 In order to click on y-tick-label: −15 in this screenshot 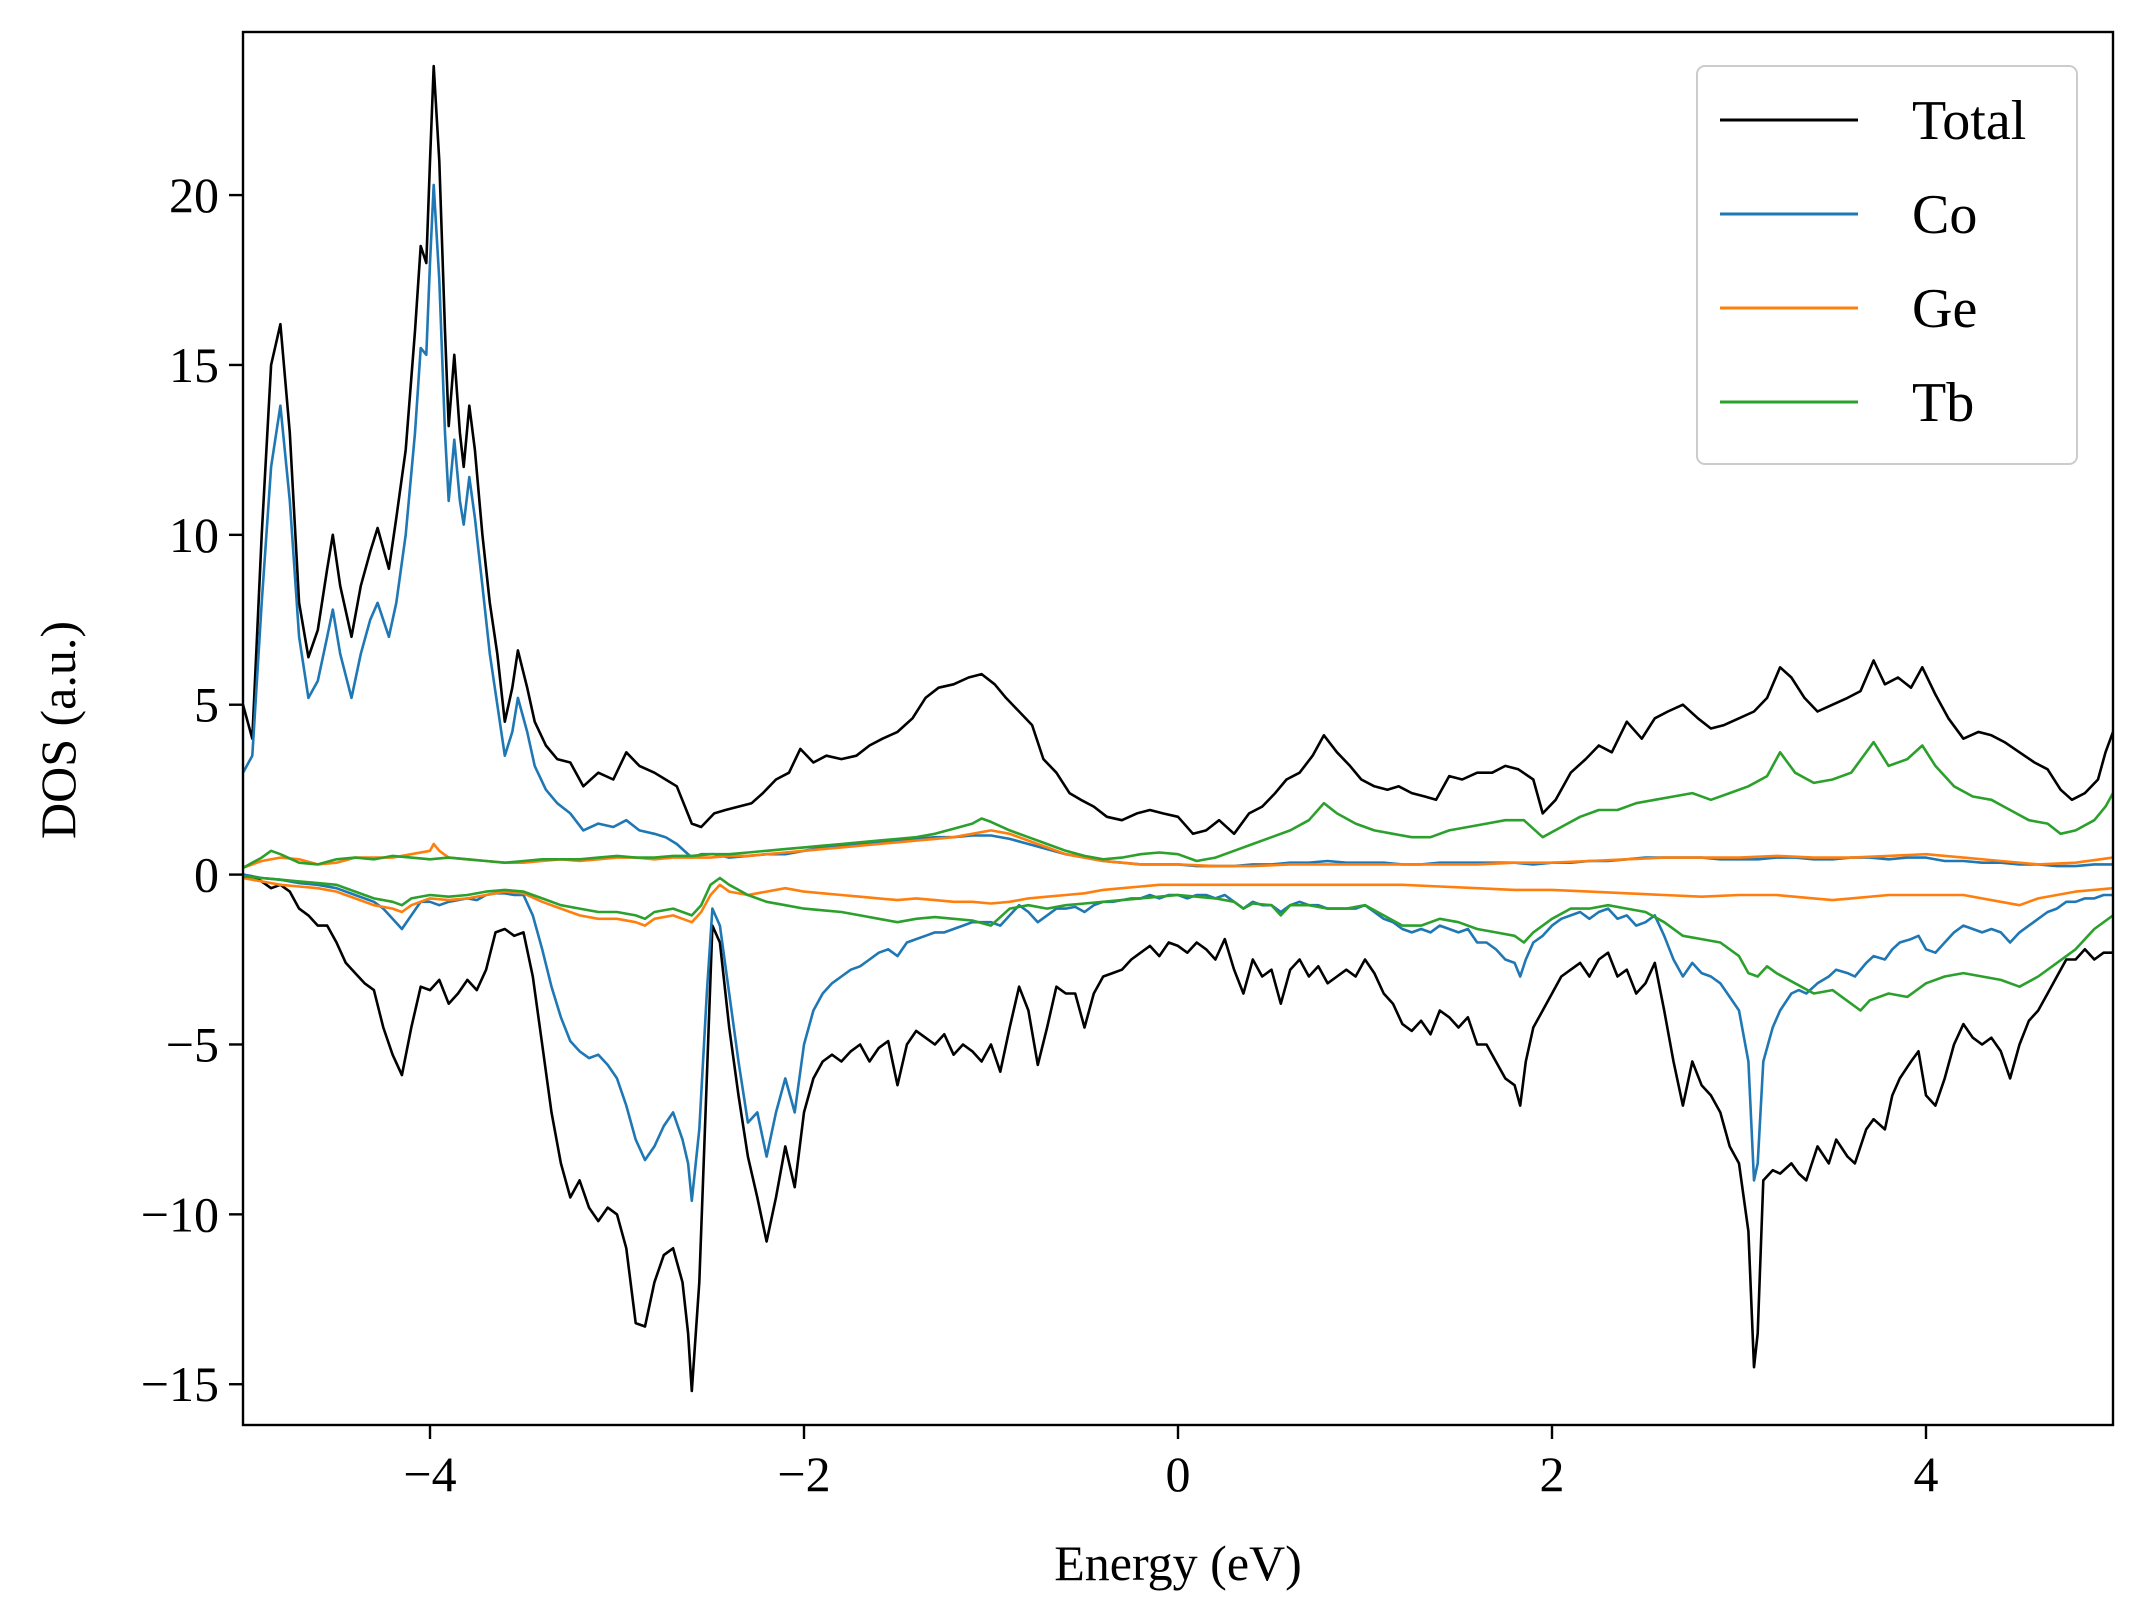, I will do `click(180, 1384)`.